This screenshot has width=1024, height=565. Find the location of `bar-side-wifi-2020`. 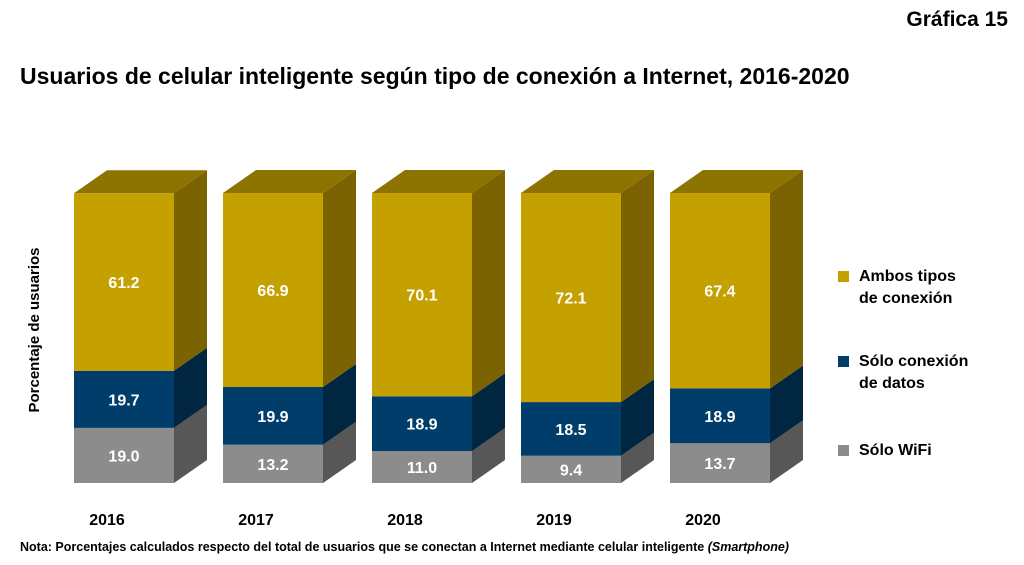

bar-side-wifi-2020 is located at coordinates (786, 451).